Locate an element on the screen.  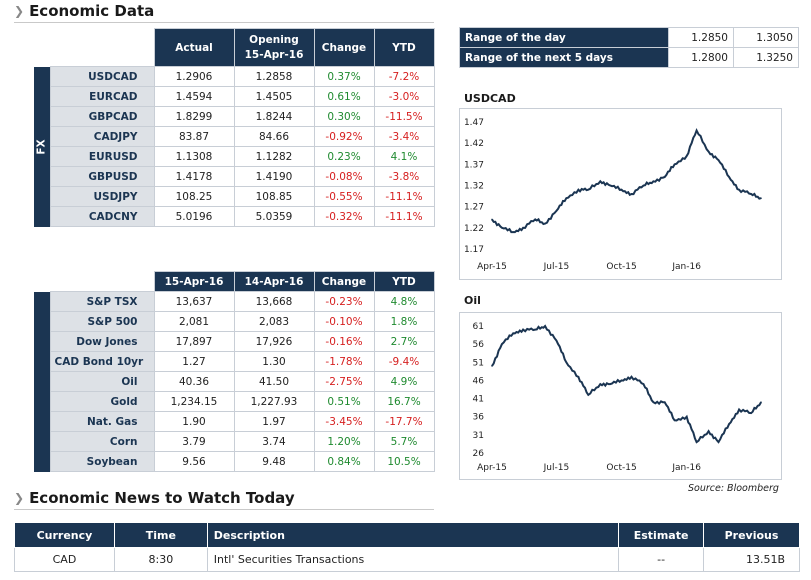
series-line is located at coordinates (626, 181).